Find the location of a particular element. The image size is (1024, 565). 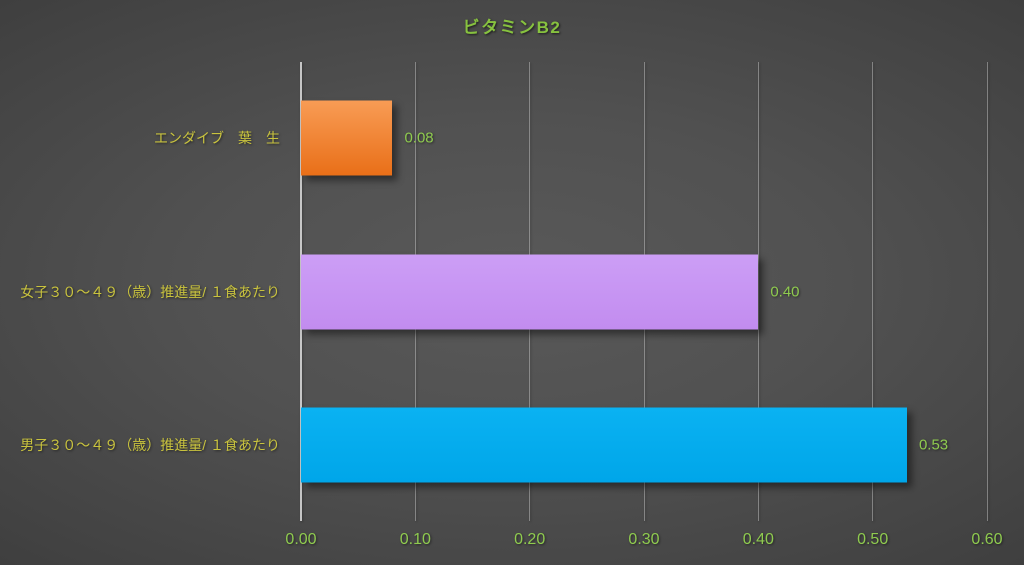

bar-value-label: 0.40 is located at coordinates (785, 291).